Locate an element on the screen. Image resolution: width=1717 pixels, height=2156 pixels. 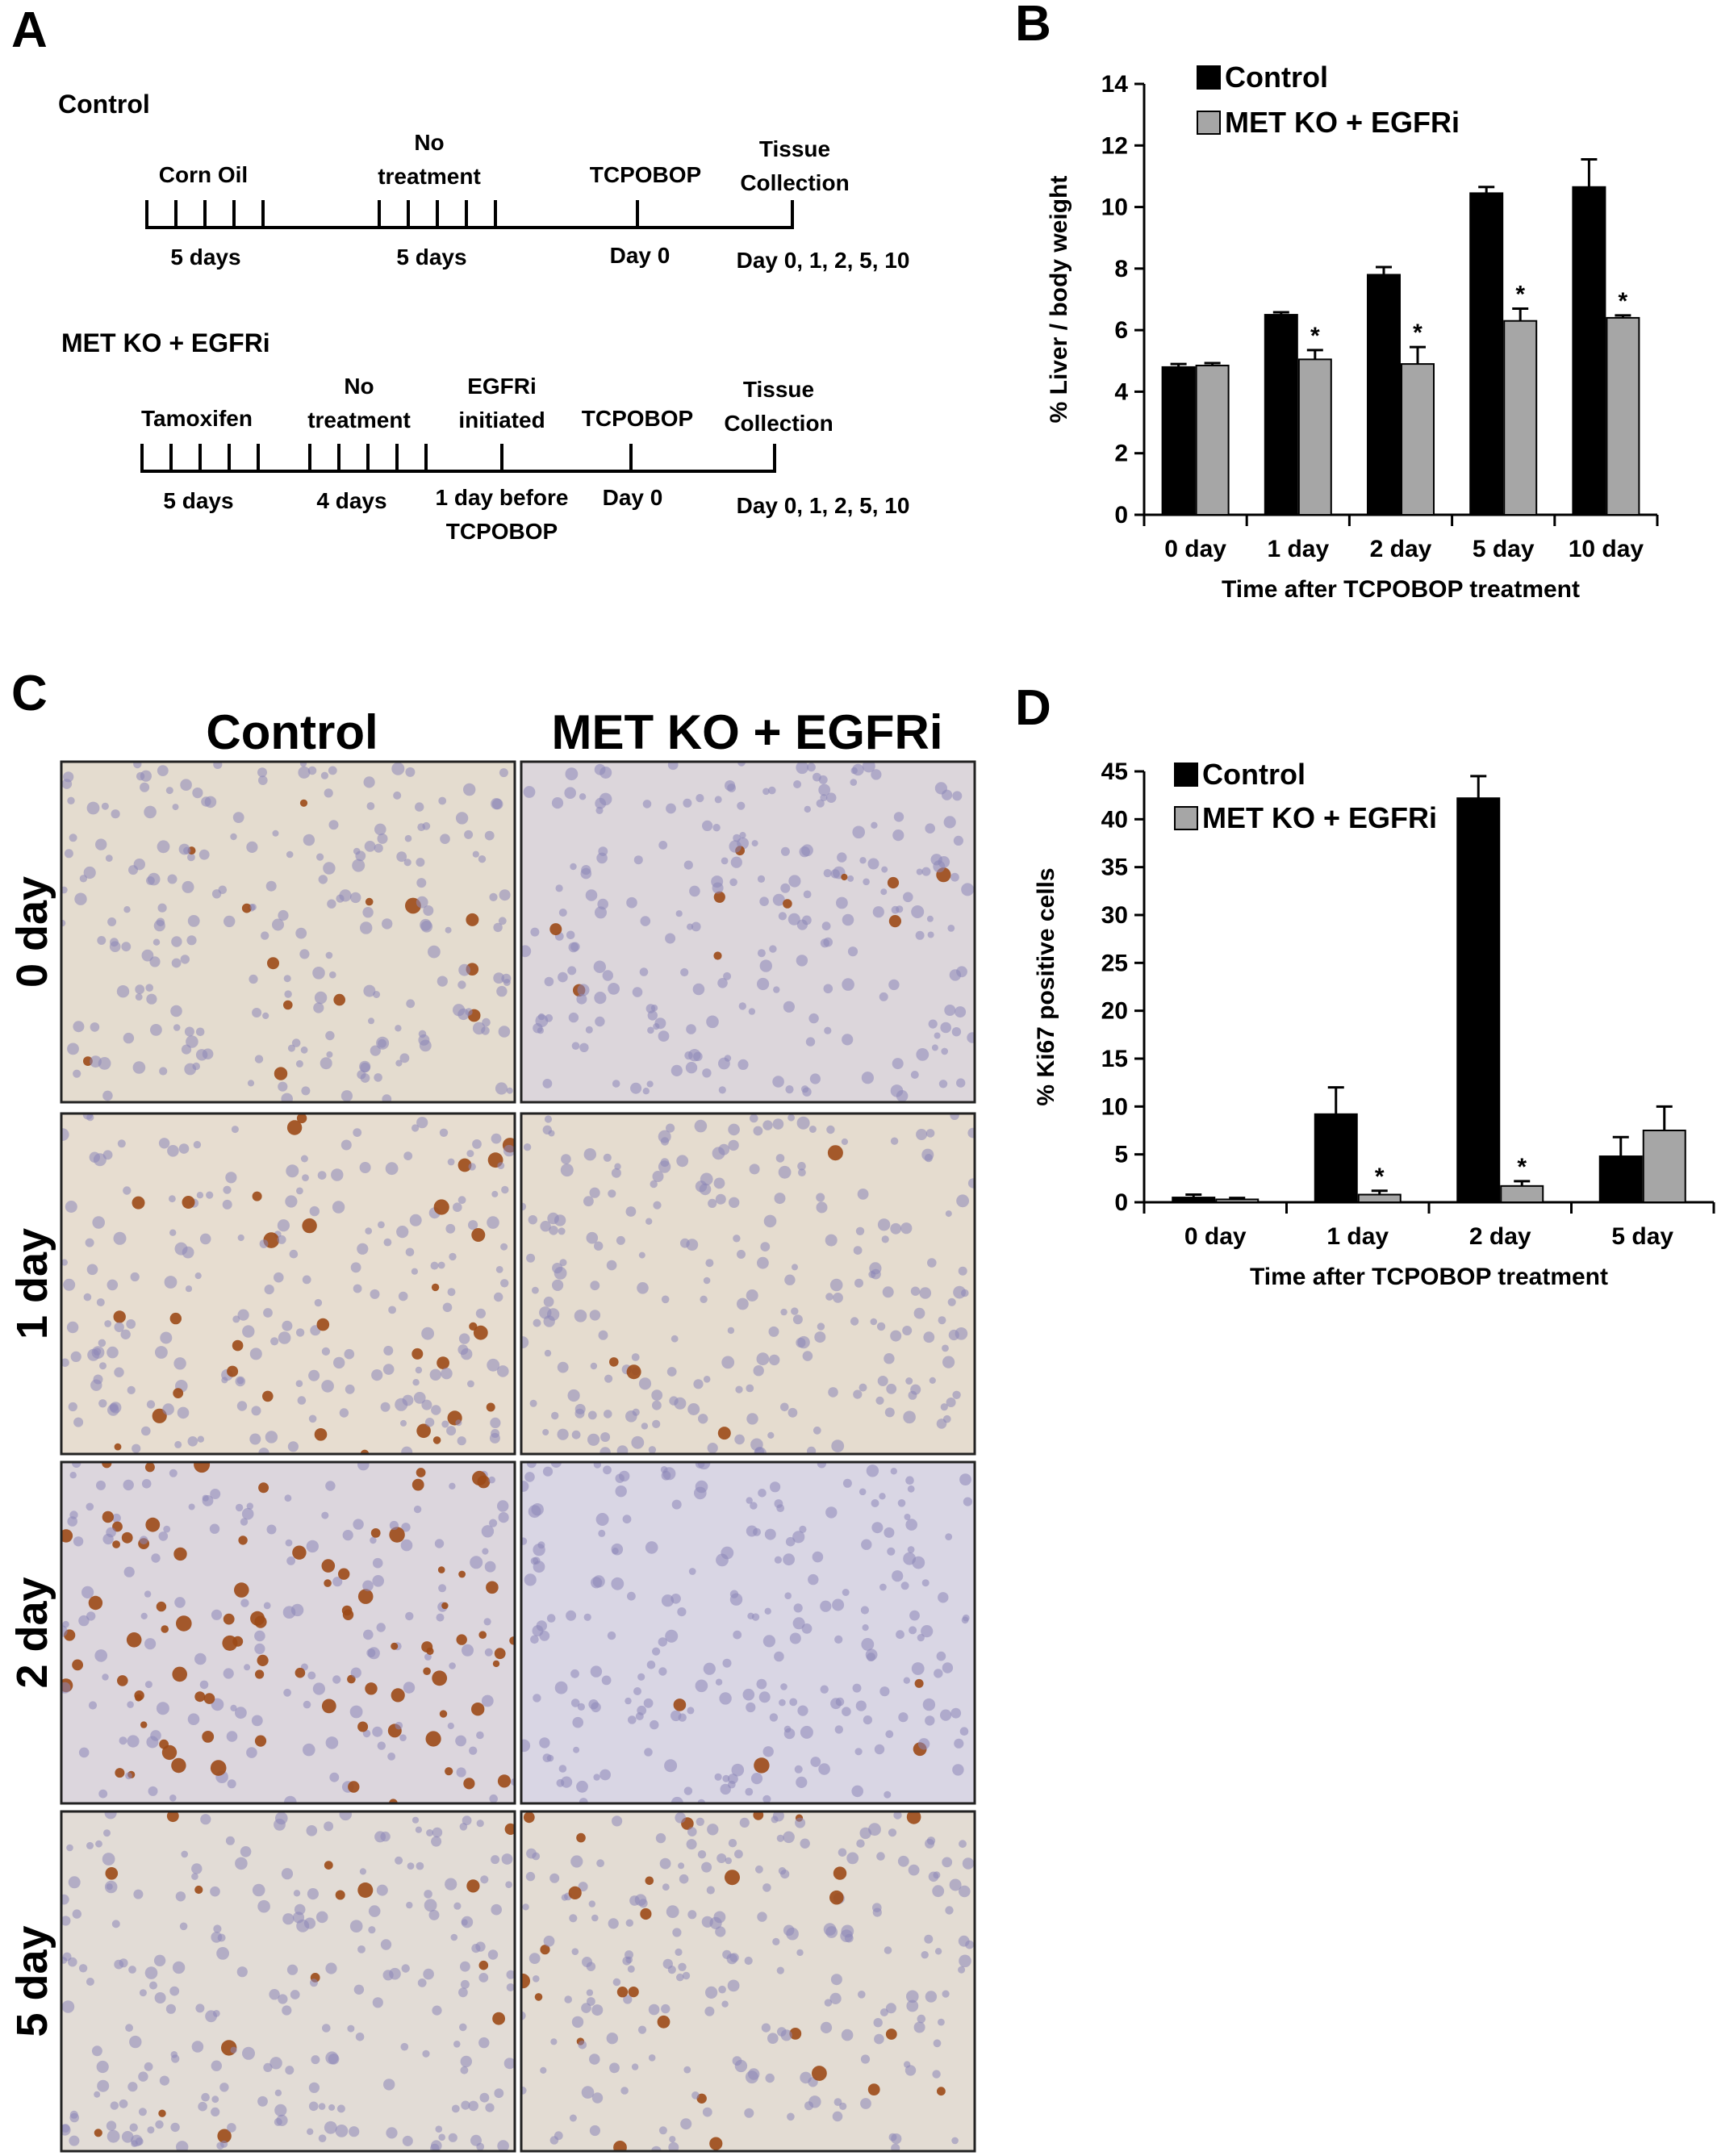
timeline-event-duration: 4 days is located at coordinates (351, 500).